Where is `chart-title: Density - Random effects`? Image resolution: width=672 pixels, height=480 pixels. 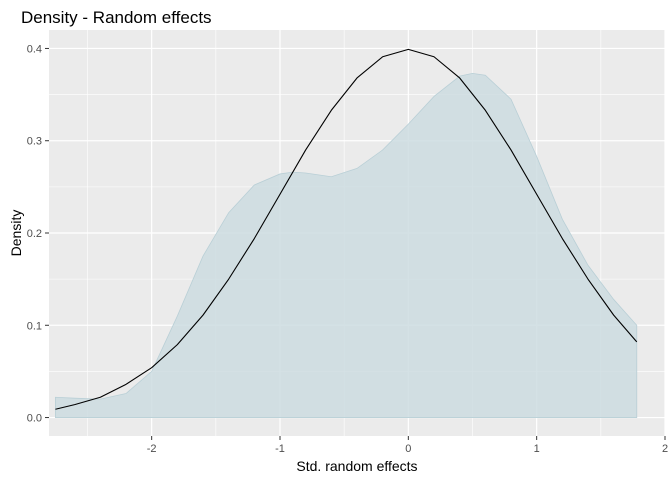 chart-title: Density - Random effects is located at coordinates (116, 17).